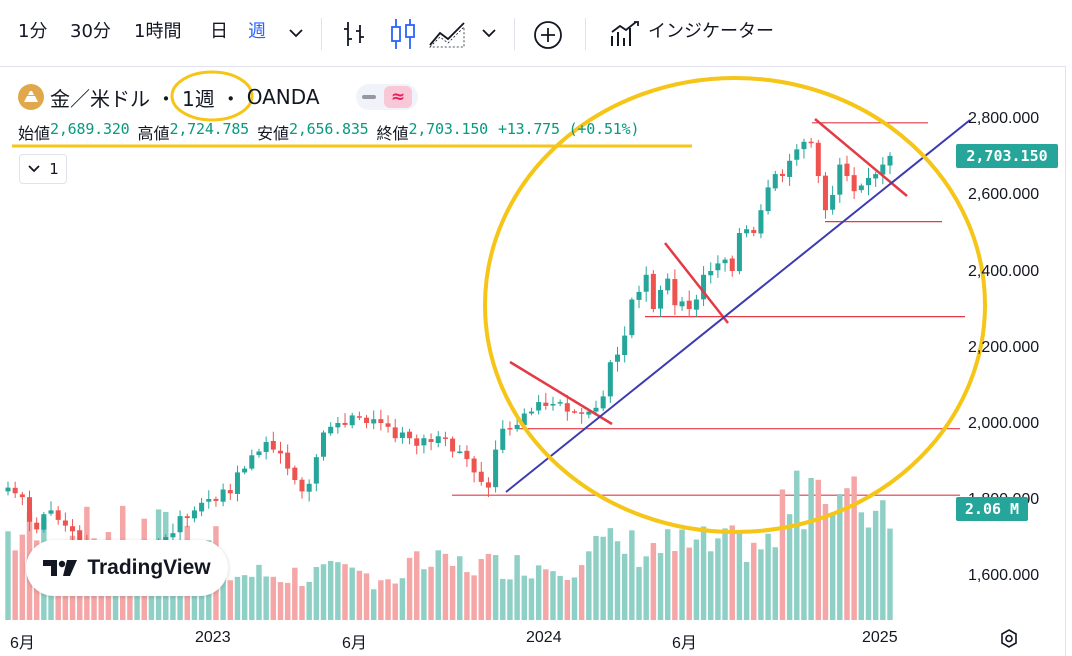 Image resolution: width=1072 pixels, height=656 pixels. What do you see at coordinates (33, 31) in the screenshot?
I see `interval-1m: 1分` at bounding box center [33, 31].